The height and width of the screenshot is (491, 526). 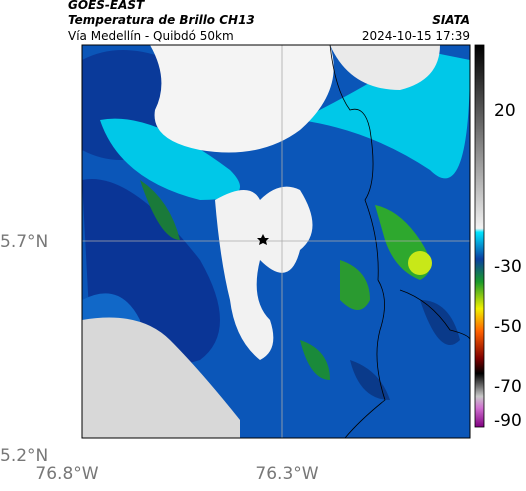 I want to click on colorbar: 20 -30 -50 -70 -90, so click(x=498, y=237).